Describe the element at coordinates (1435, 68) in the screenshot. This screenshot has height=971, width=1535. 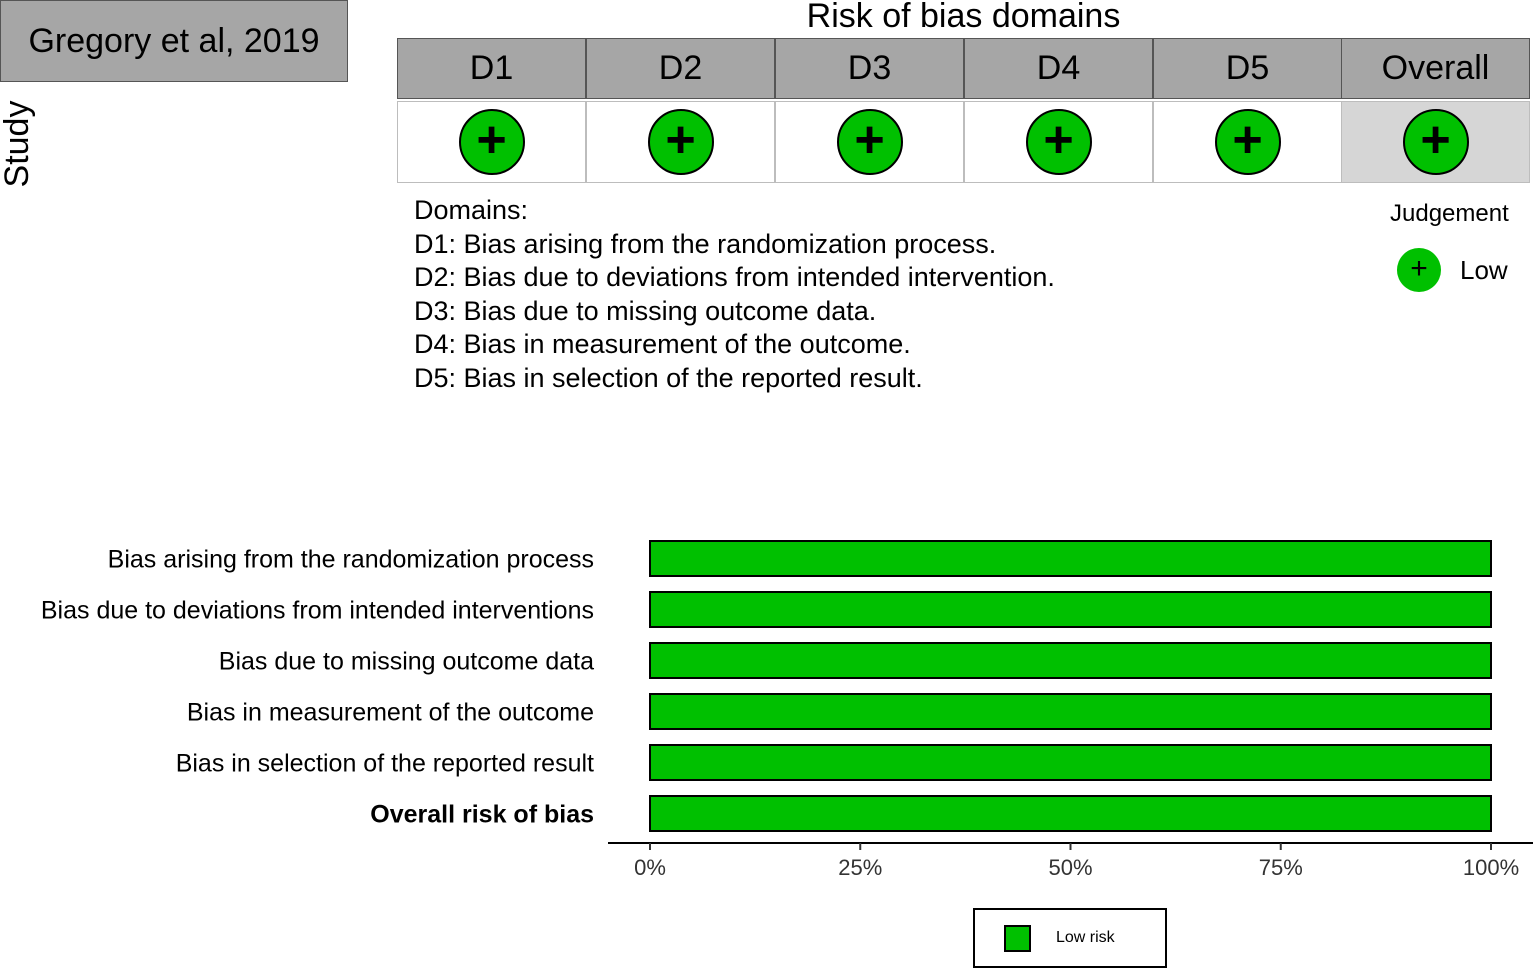
I see `domain-header-overall: Overall` at that location.